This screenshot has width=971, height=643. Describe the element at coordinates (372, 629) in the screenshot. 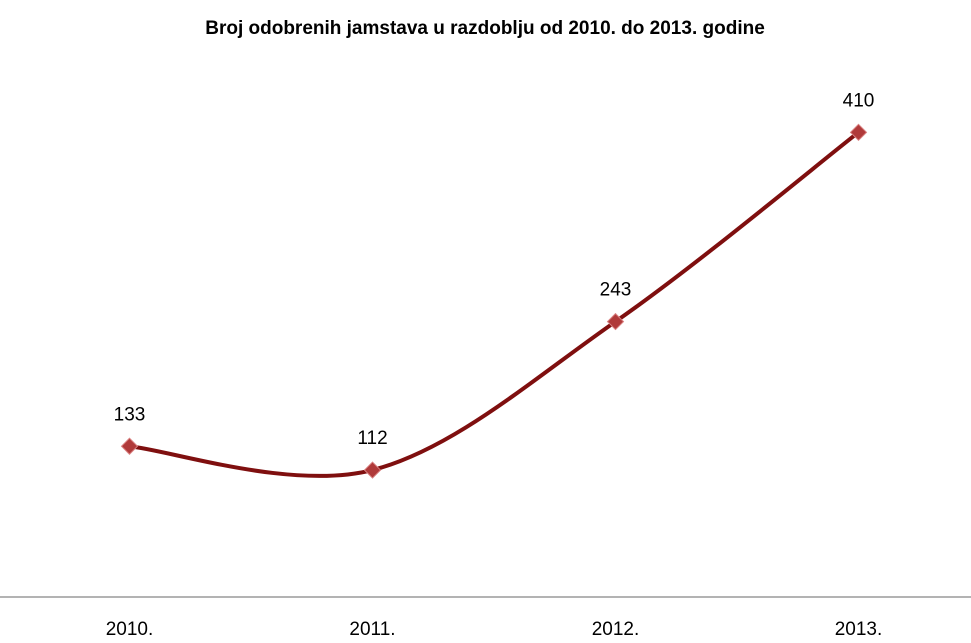

I see `x-tick-label: 2011.` at that location.